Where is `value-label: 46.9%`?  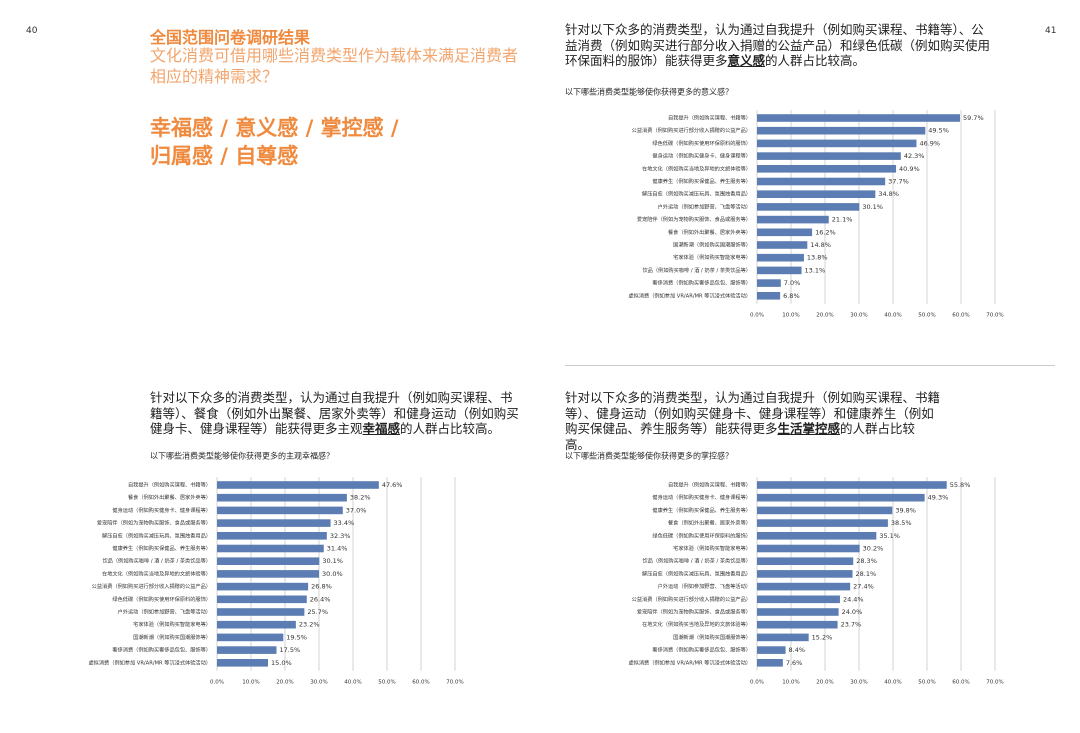 value-label: 46.9% is located at coordinates (929, 143).